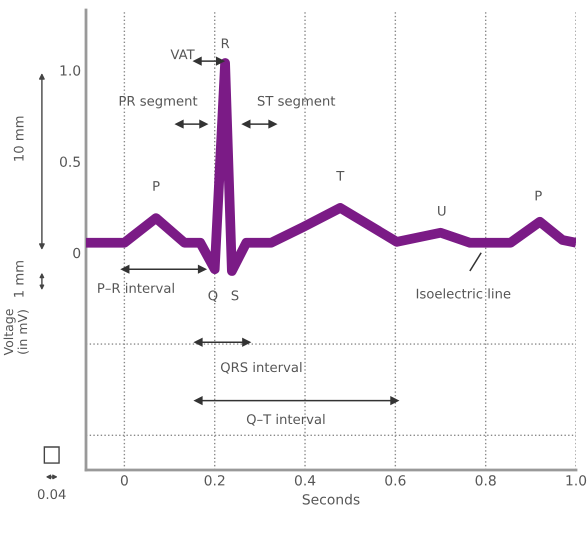 The height and width of the screenshot is (536, 587). Describe the element at coordinates (136, 288) in the screenshot. I see `annotation: P–R interval` at that location.